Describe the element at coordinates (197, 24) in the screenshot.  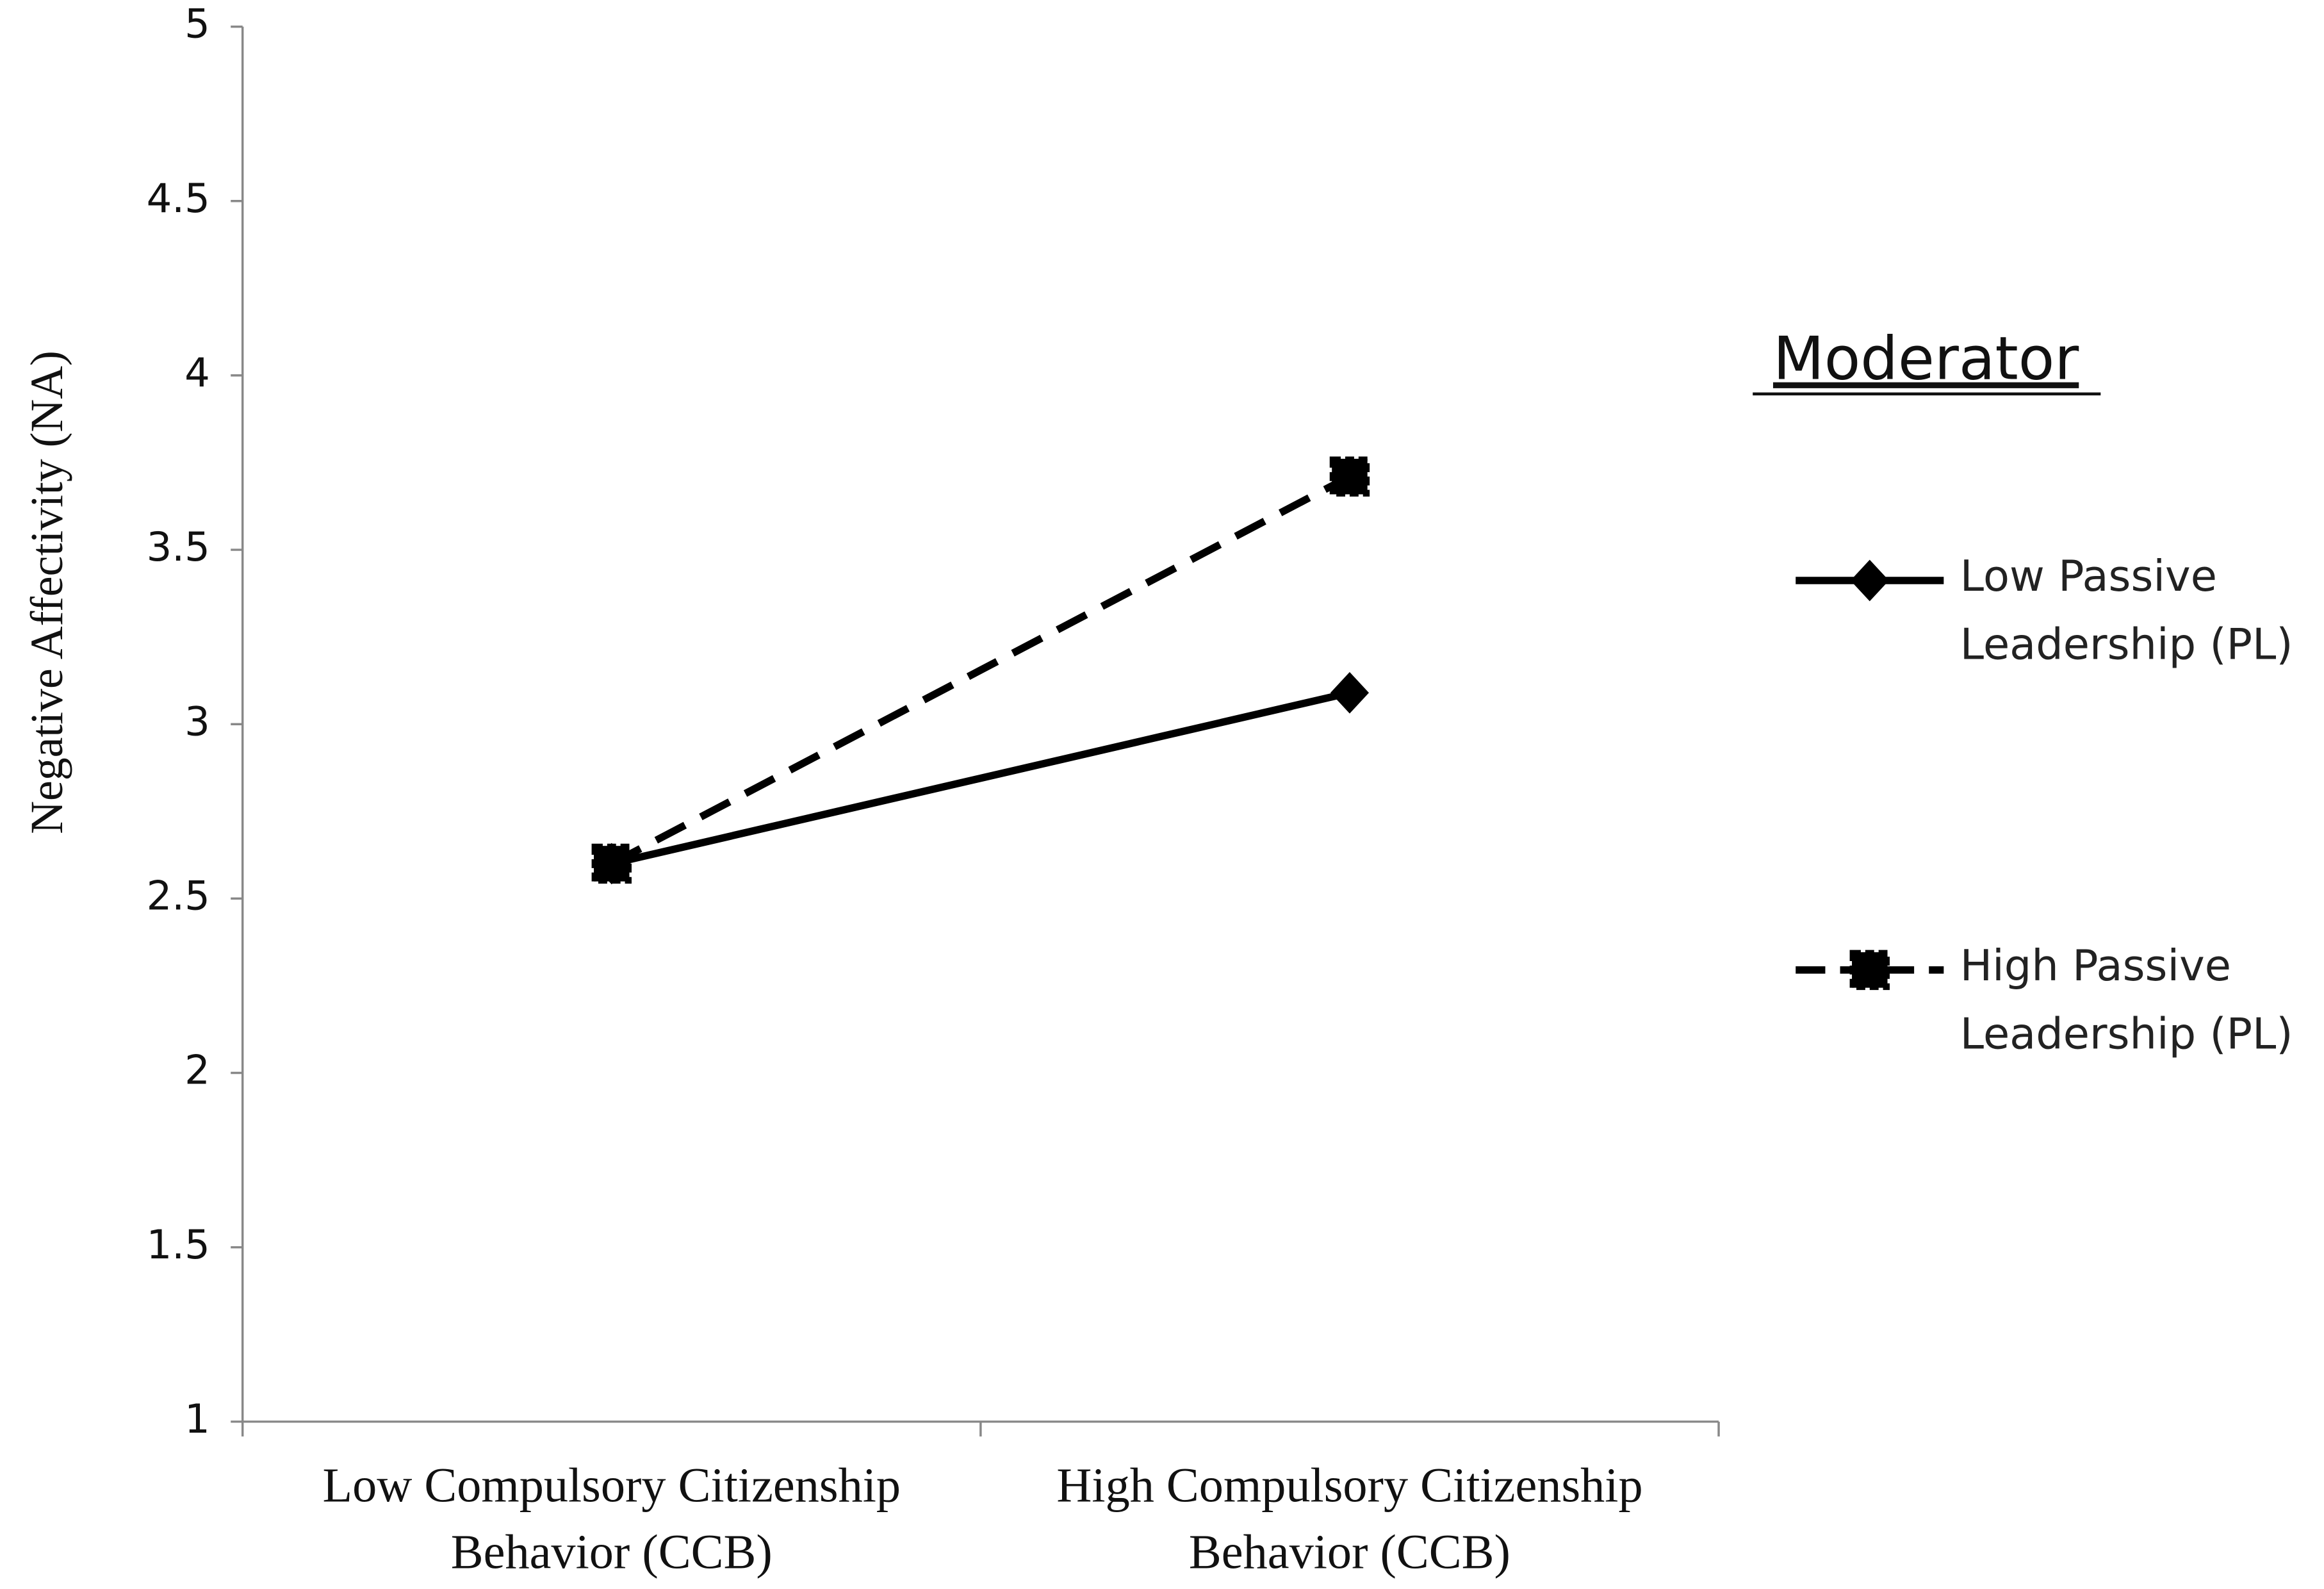
I see `y-tick-label: 5` at that location.